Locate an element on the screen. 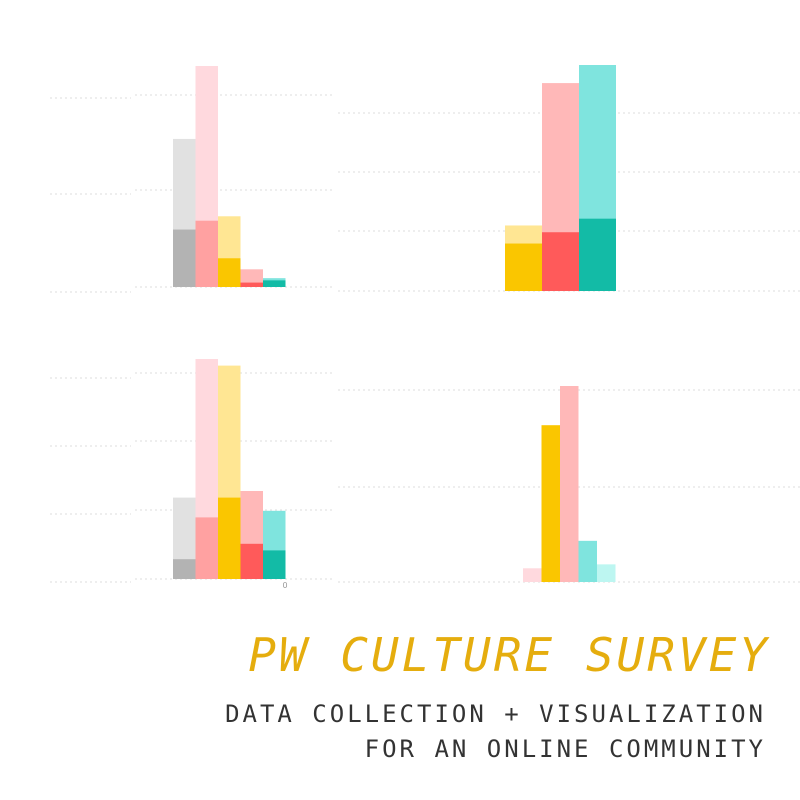  subtitle-line-1: DATA COLLECTION + VISUALIZATION is located at coordinates (495, 714).